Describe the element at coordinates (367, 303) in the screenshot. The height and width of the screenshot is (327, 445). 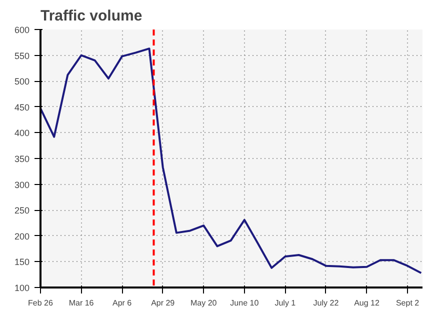
I see `x-tick-label: Aug 12` at that location.